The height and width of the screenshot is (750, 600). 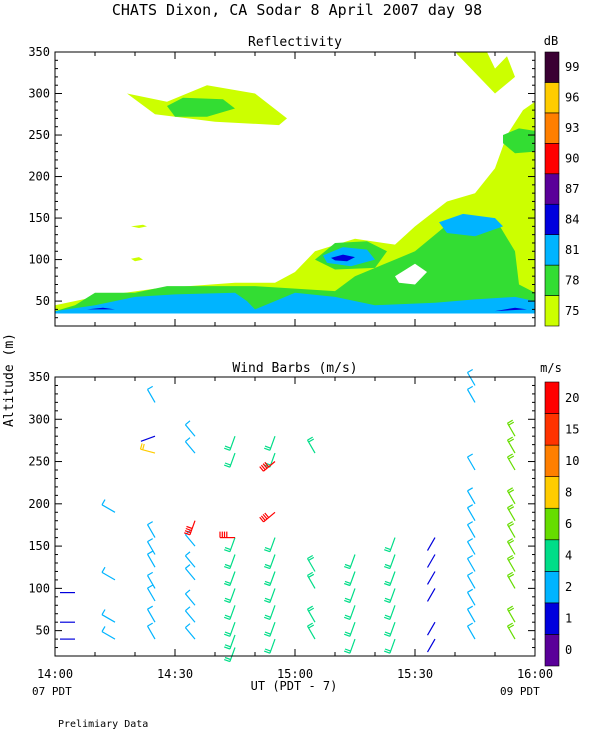 I want to click on y-tick-label: 300, so click(x=39, y=419).